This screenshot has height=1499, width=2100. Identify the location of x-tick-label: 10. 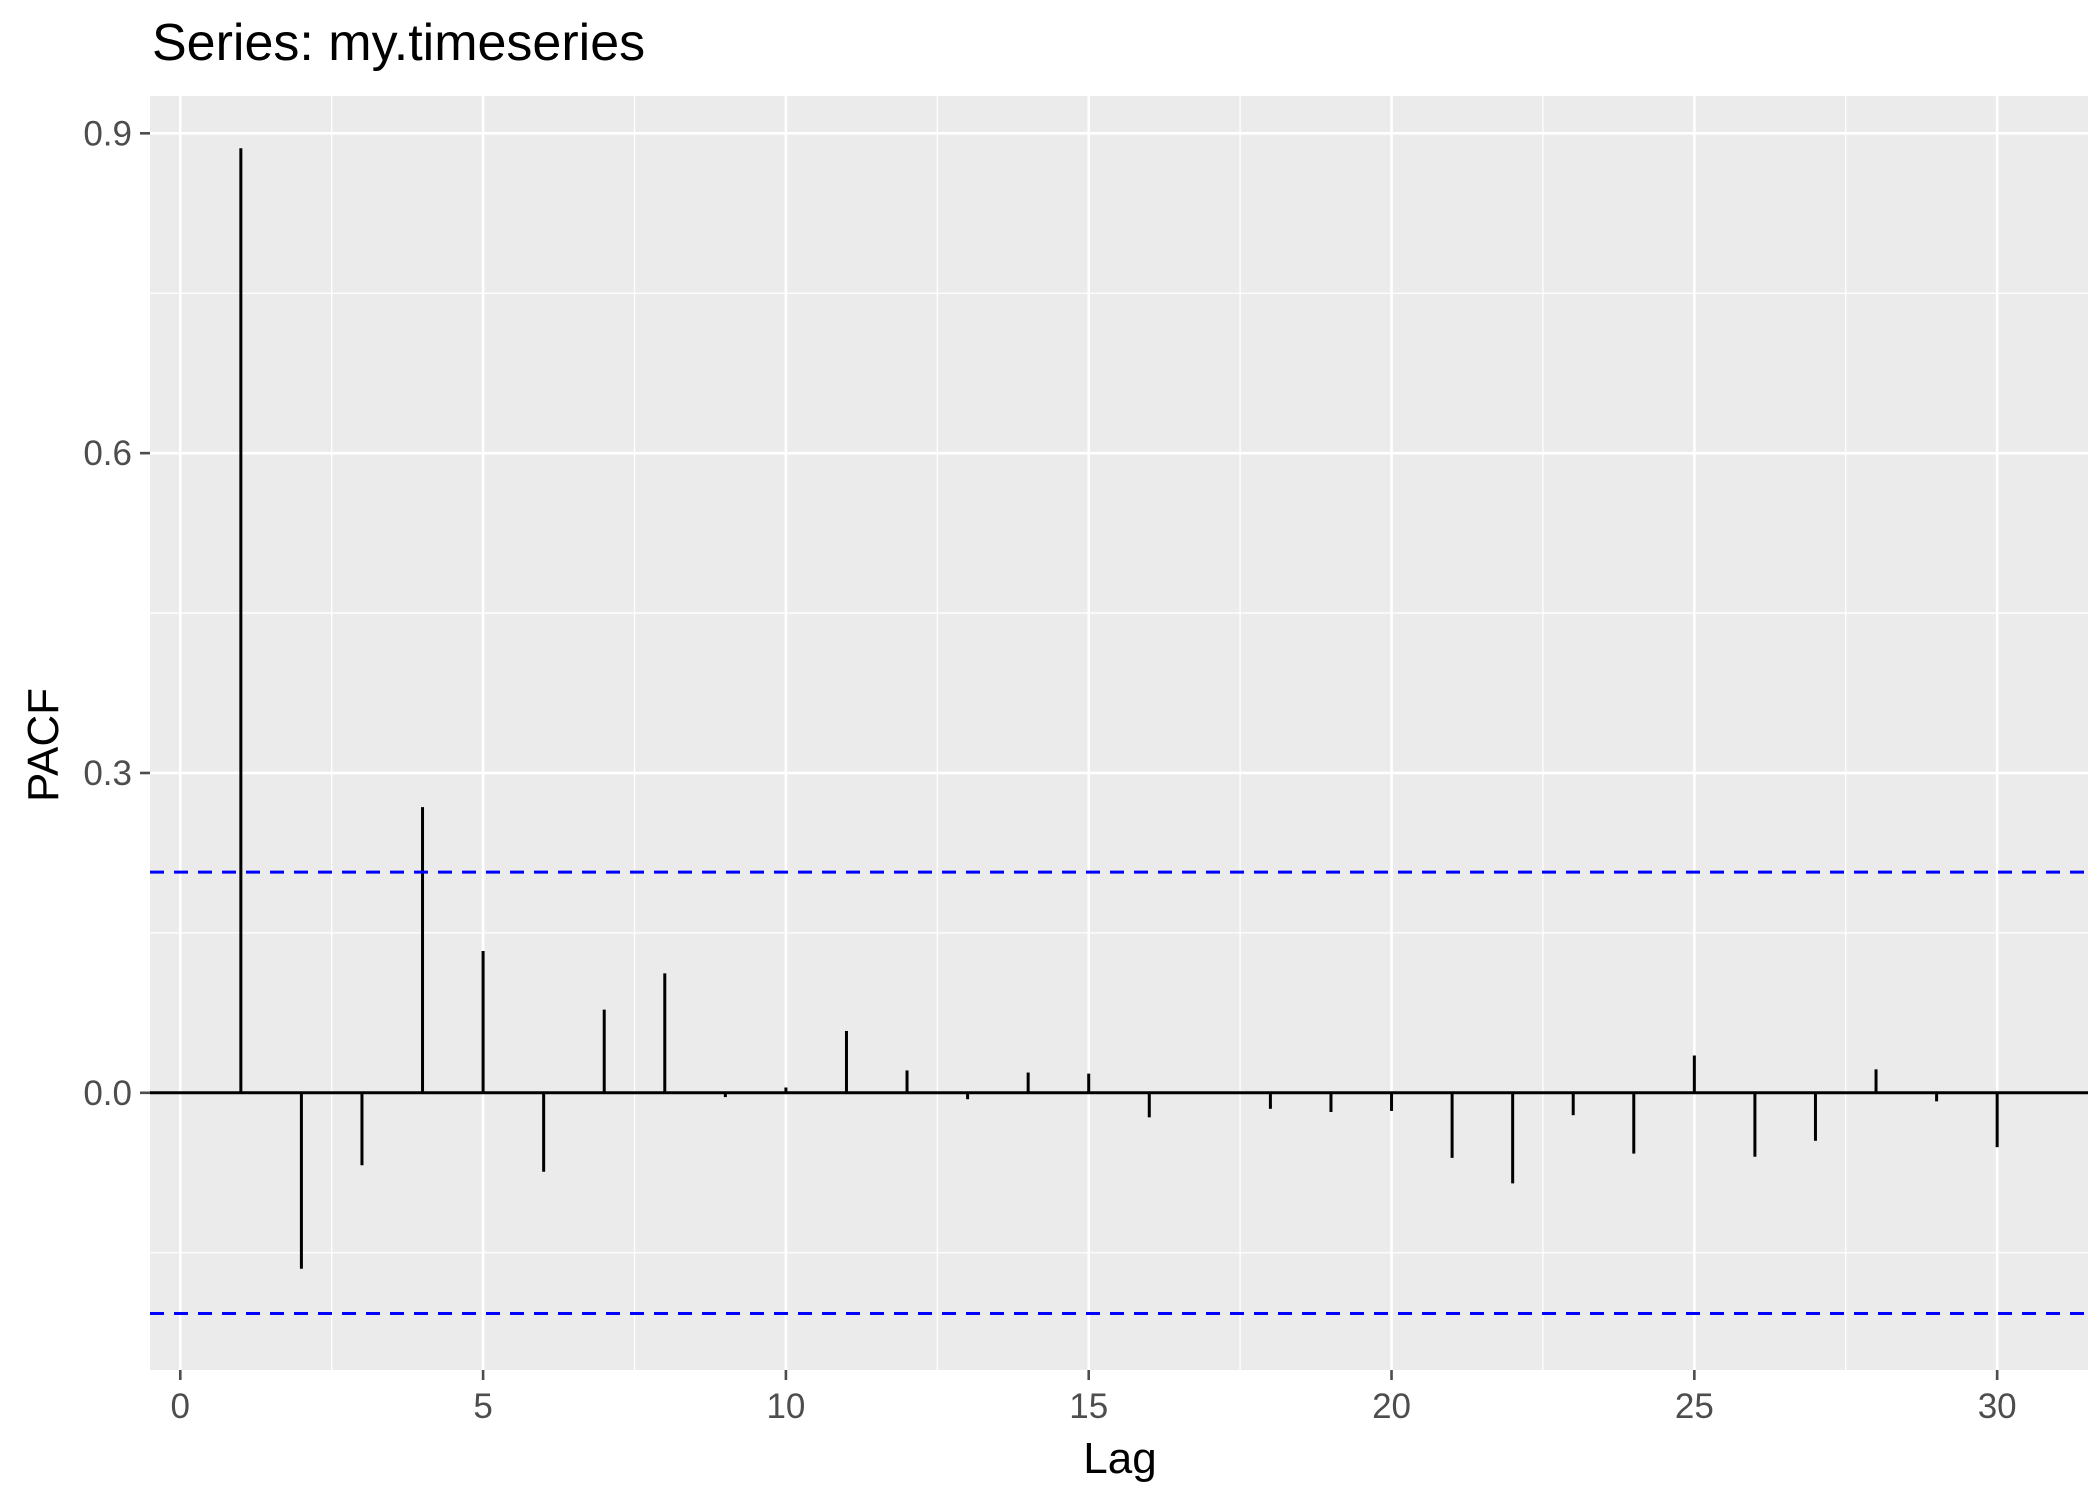
(785, 1406).